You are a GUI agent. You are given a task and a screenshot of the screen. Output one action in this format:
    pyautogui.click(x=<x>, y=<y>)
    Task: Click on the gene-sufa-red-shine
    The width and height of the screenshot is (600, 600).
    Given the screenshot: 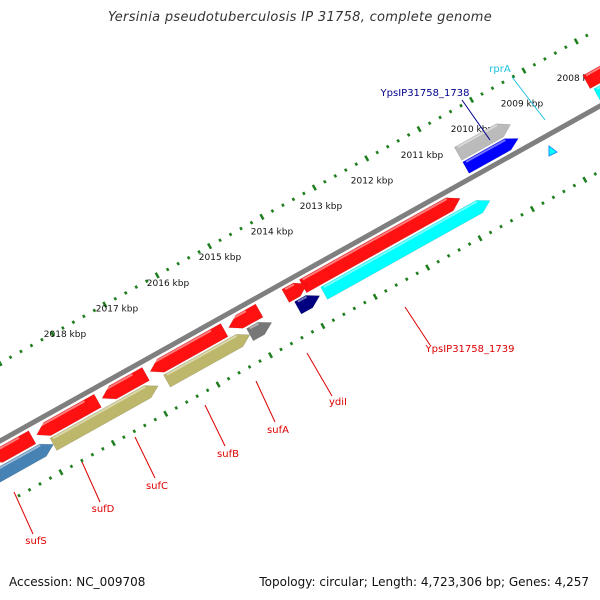 What is the action you would take?
    pyautogui.click(x=237, y=316)
    